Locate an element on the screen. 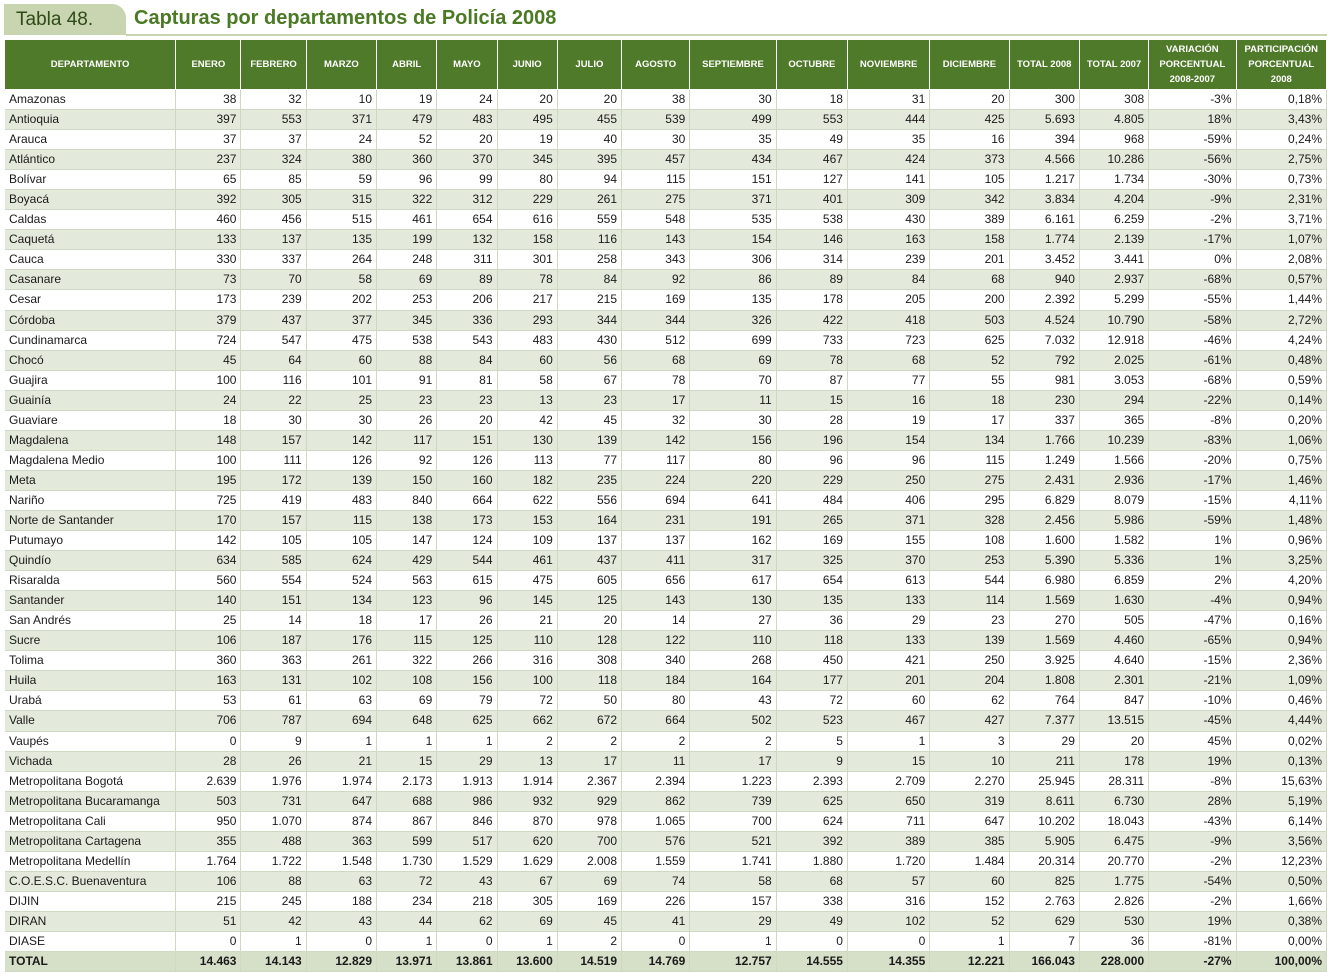 Image resolution: width=1331 pixels, height=980 pixels. value-cell: 155 is located at coordinates (889, 541).